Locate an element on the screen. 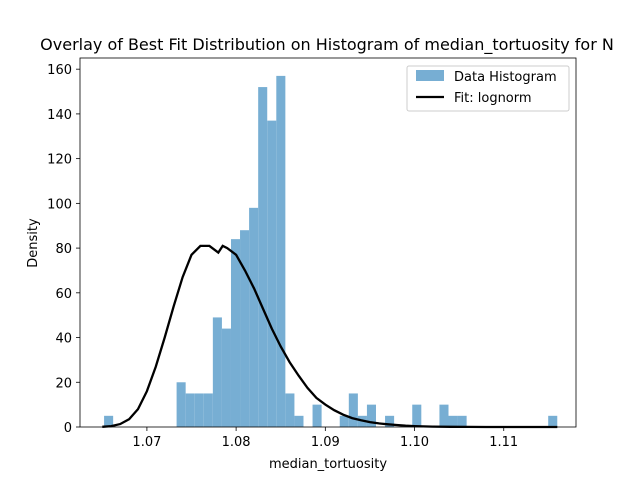 Image resolution: width=640 pixels, height=480 pixels. y-axis-ticks: 0 20 40 60 80 100 120 140 160 is located at coordinates (63, 249).